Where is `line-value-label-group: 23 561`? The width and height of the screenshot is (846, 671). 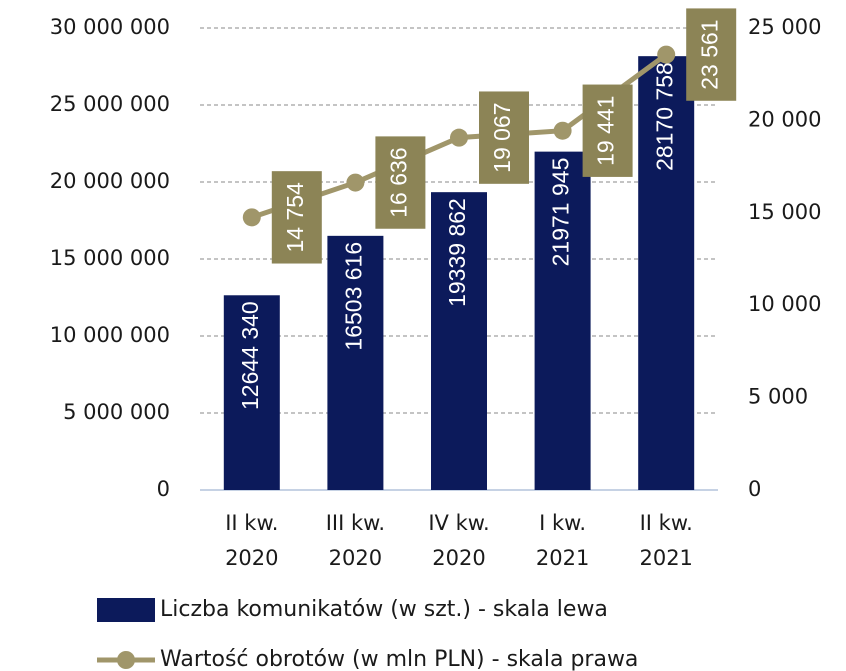 line-value-label-group: 23 561 is located at coordinates (711, 54).